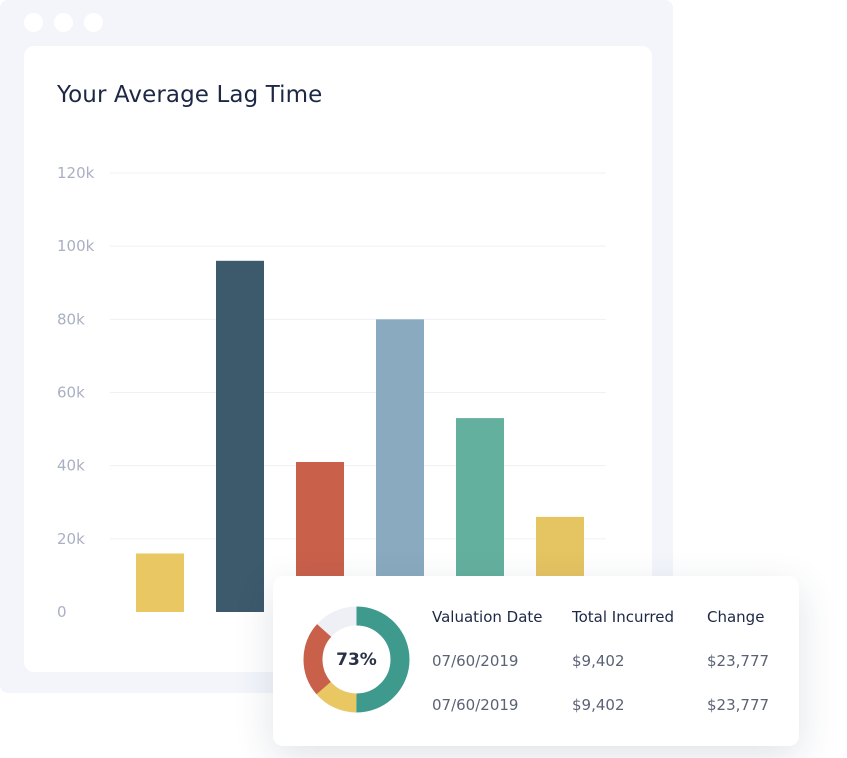 The height and width of the screenshot is (758, 847). Describe the element at coordinates (71, 319) in the screenshot. I see `y-tick-label: 80k` at that location.